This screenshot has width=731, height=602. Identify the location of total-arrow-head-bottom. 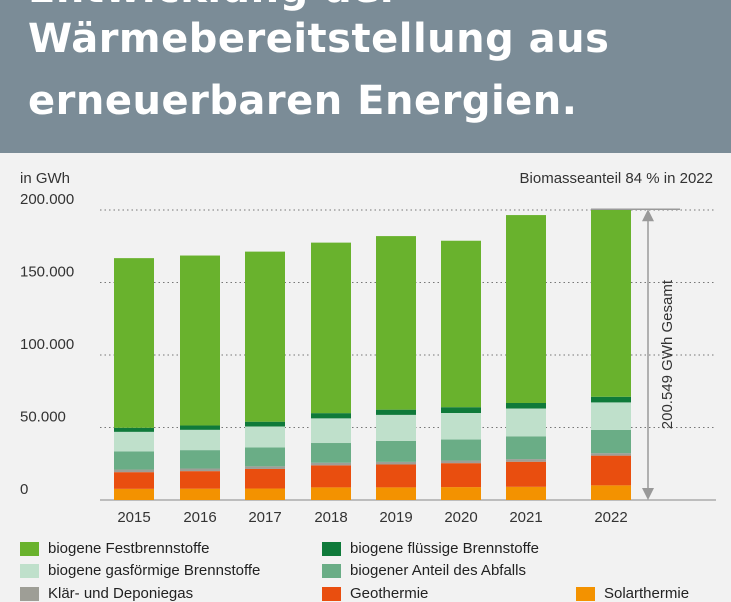
(648, 494).